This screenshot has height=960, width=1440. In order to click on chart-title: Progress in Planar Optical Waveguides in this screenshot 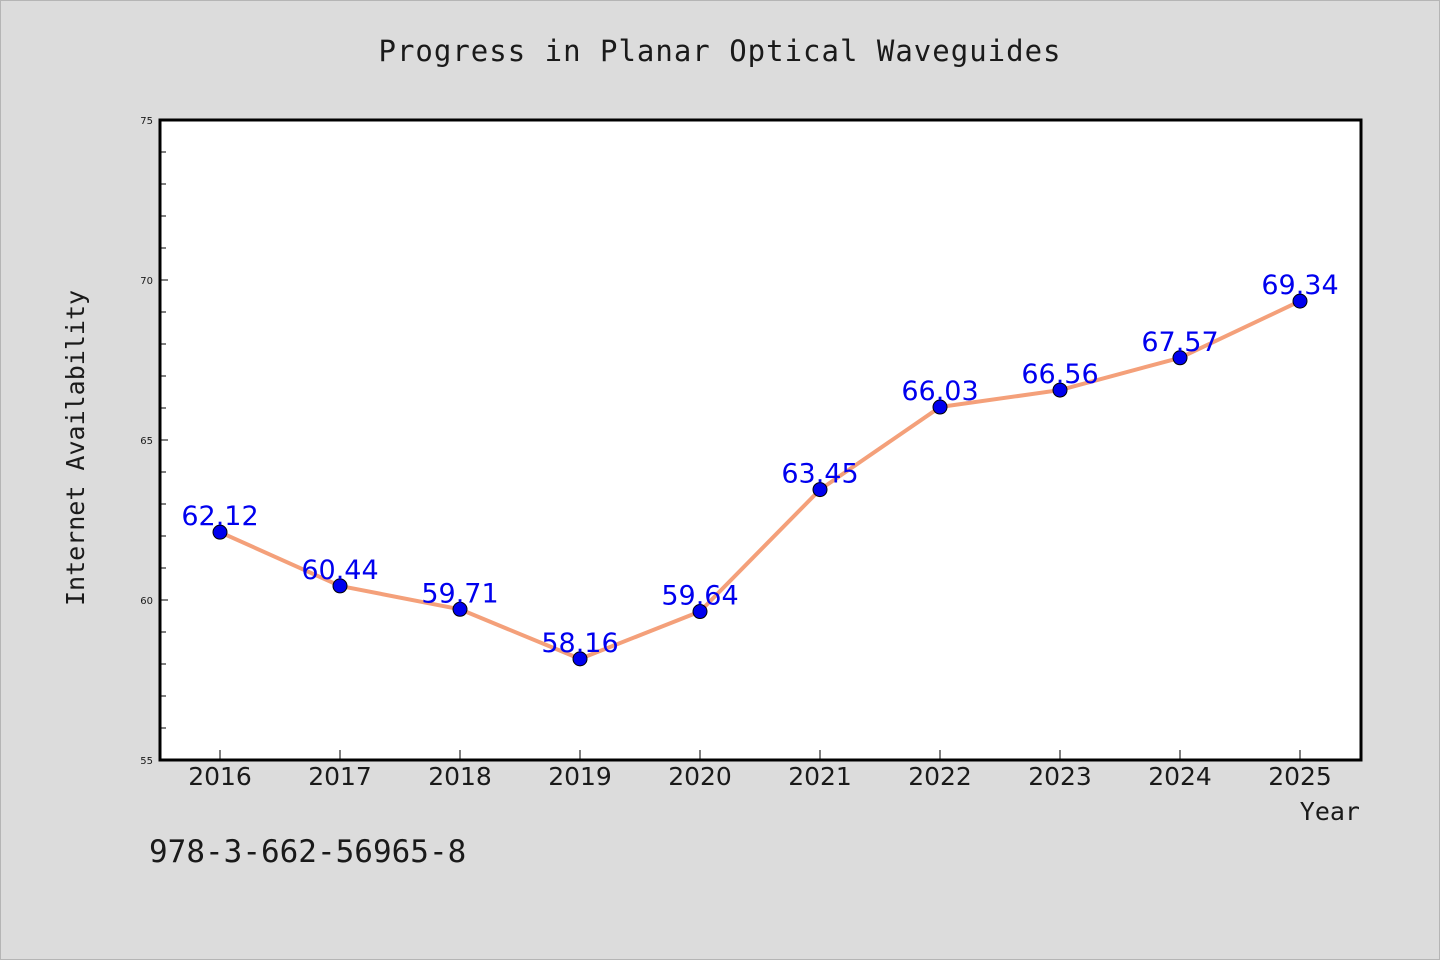, I will do `click(720, 51)`.